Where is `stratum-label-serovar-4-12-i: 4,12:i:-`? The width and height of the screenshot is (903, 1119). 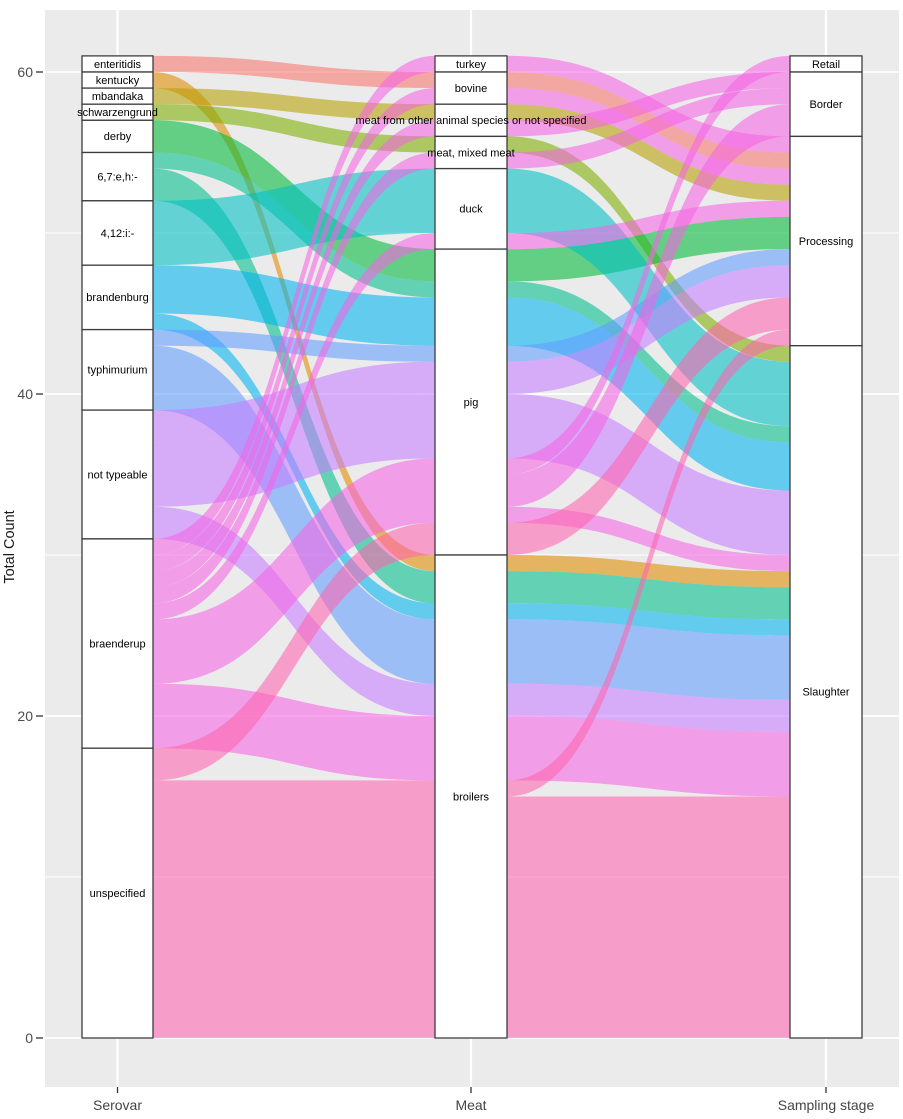
stratum-label-serovar-4-12-i: 4,12:i:- is located at coordinates (118, 234).